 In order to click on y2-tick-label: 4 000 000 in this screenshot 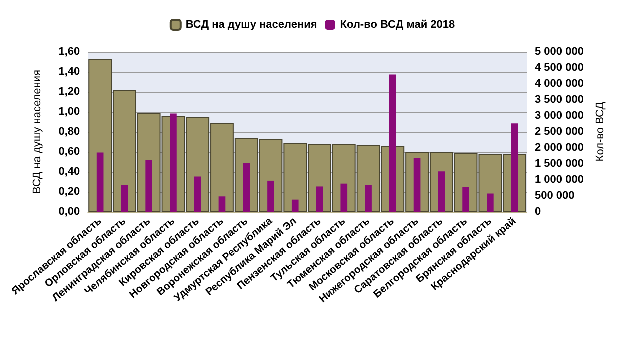, I will do `click(559, 84)`.